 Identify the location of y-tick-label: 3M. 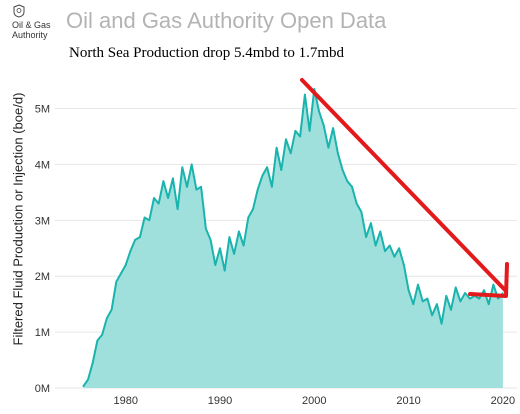
(42, 221).